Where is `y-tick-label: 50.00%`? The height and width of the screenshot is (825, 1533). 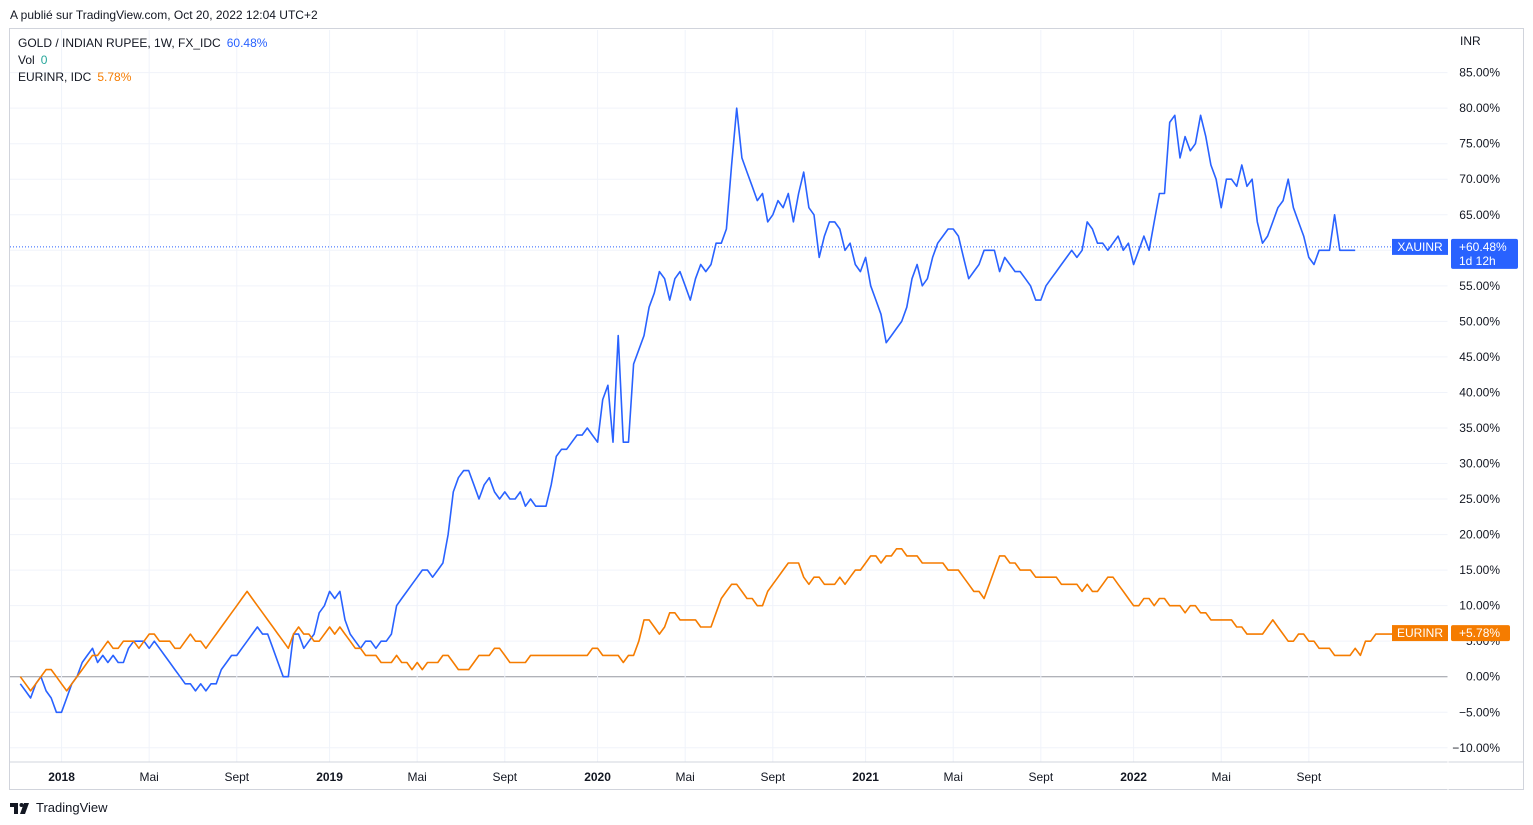 y-tick-label: 50.00% is located at coordinates (1479, 321).